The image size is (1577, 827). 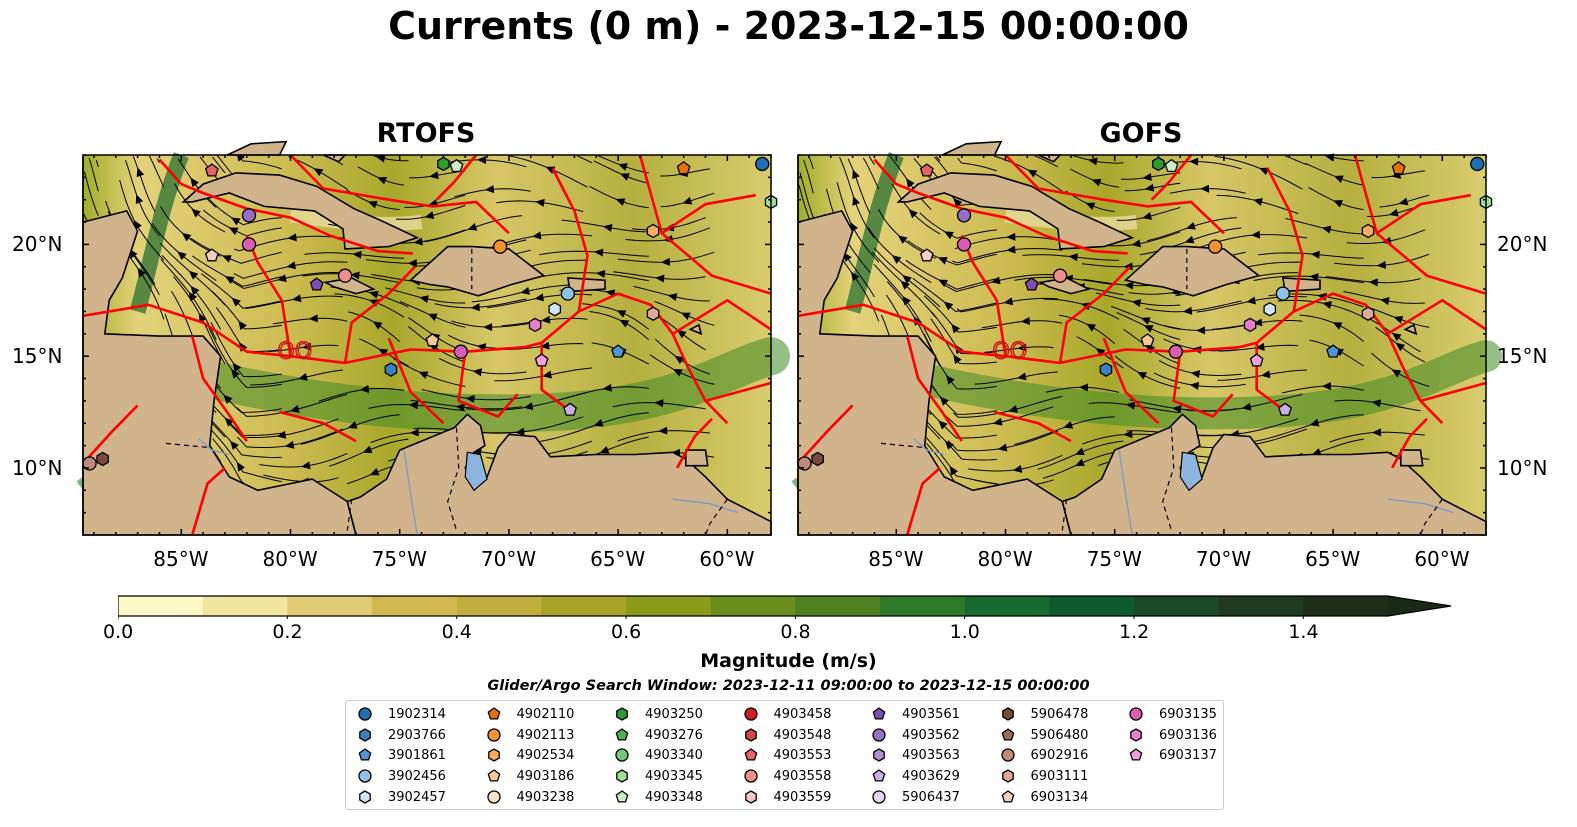 I want to click on land-hispaniola, so click(x=1192, y=271).